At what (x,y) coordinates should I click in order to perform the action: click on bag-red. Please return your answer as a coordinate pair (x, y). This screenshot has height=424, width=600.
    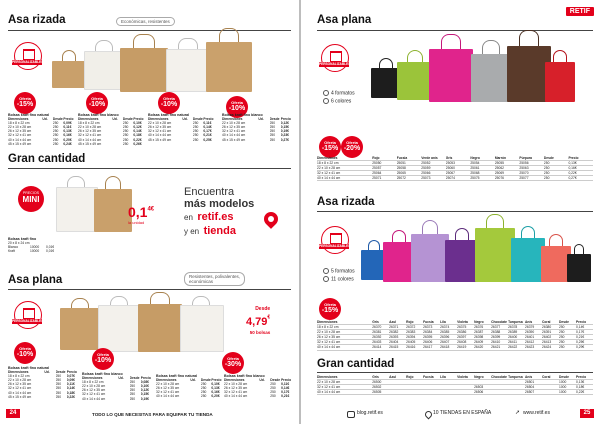
    Looking at the image, I should click on (560, 76).